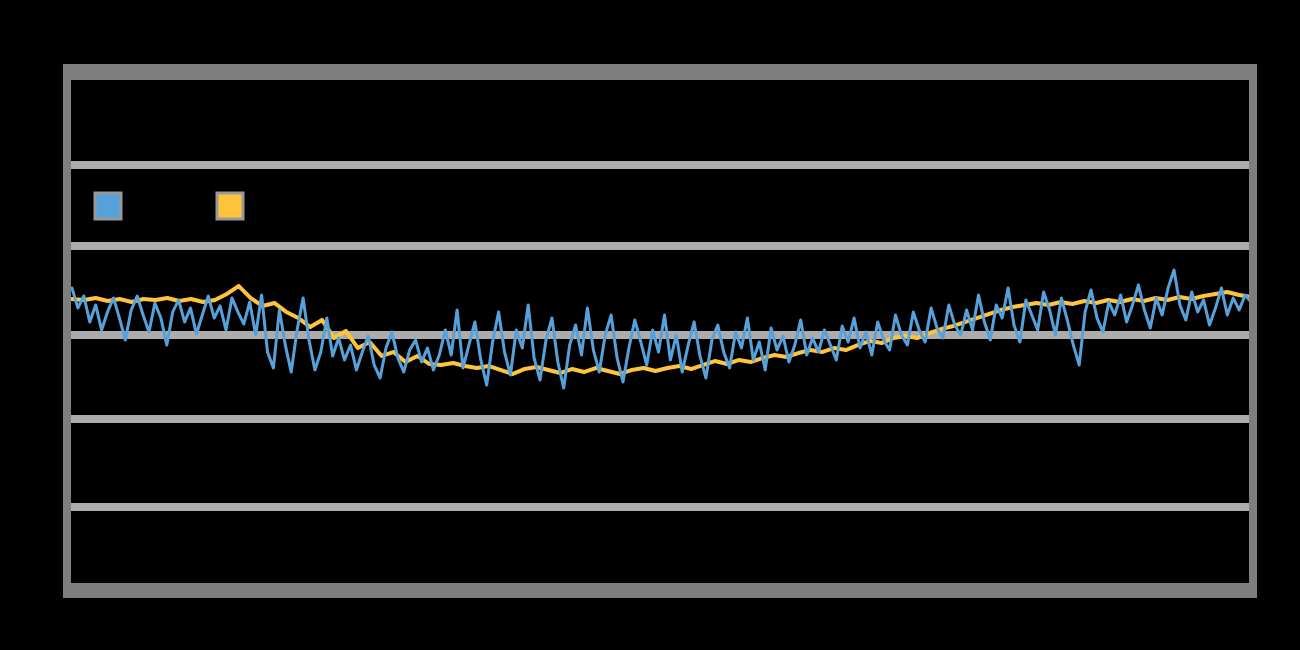 The height and width of the screenshot is (650, 1300). I want to click on legend-swatch-series-blue, so click(108, 206).